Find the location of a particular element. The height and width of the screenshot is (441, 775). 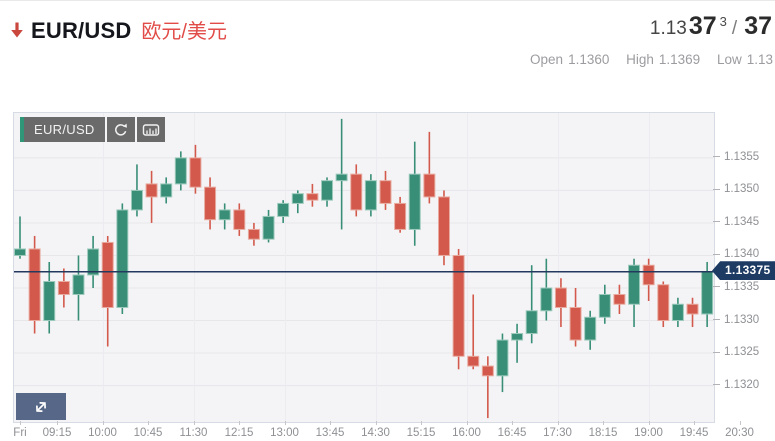

symbol-badge-label: EUR/USD is located at coordinates (64, 129).